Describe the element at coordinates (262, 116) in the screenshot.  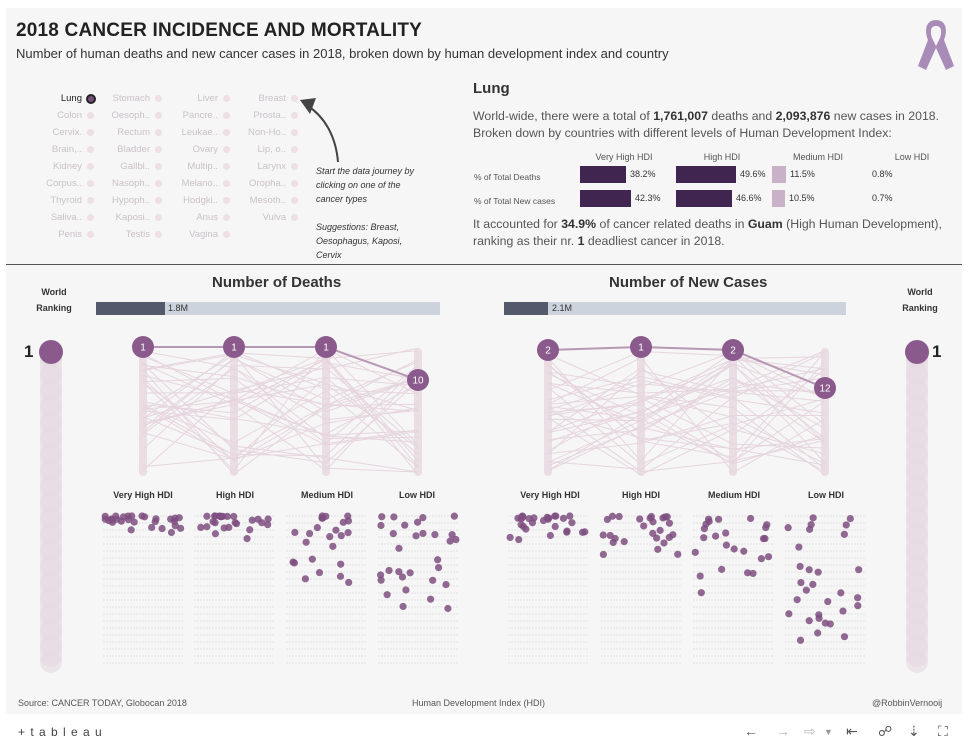
I see `cancer-type-prosta: Prosta..` at that location.